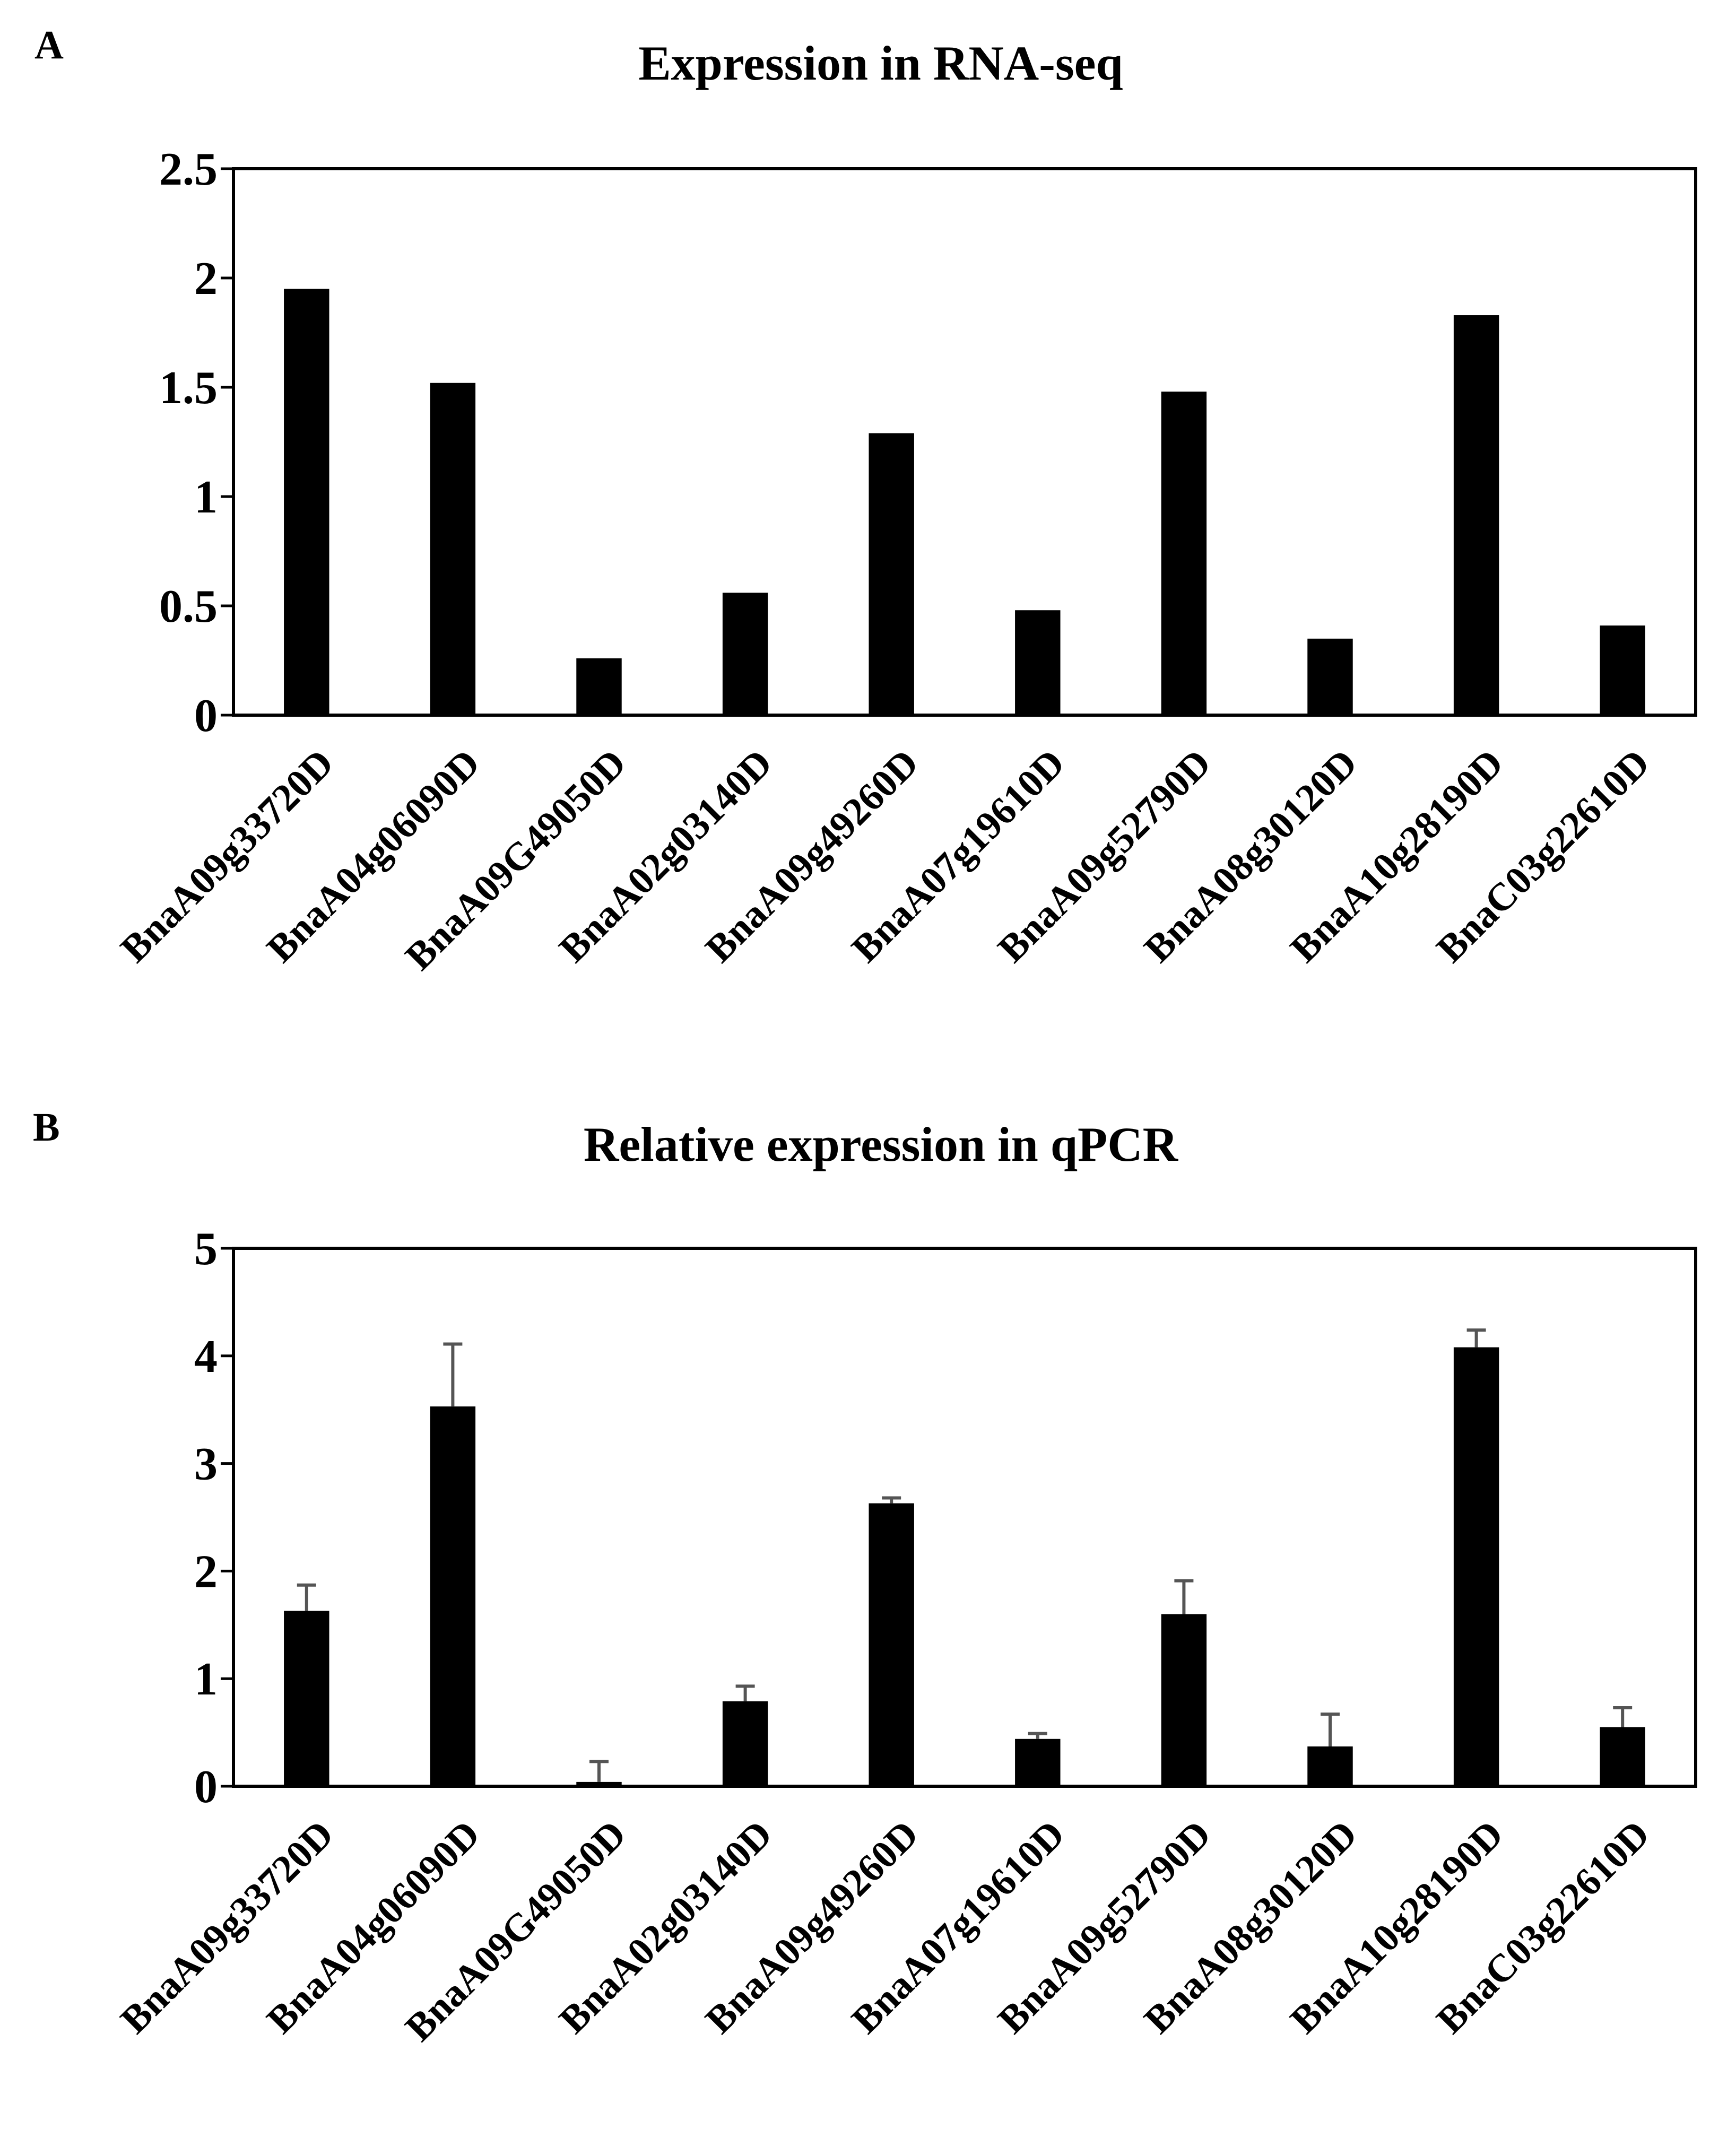 This screenshot has width=1736, height=2147. What do you see at coordinates (188, 169) in the screenshot?
I see `y-tick-label: 2.5` at bounding box center [188, 169].